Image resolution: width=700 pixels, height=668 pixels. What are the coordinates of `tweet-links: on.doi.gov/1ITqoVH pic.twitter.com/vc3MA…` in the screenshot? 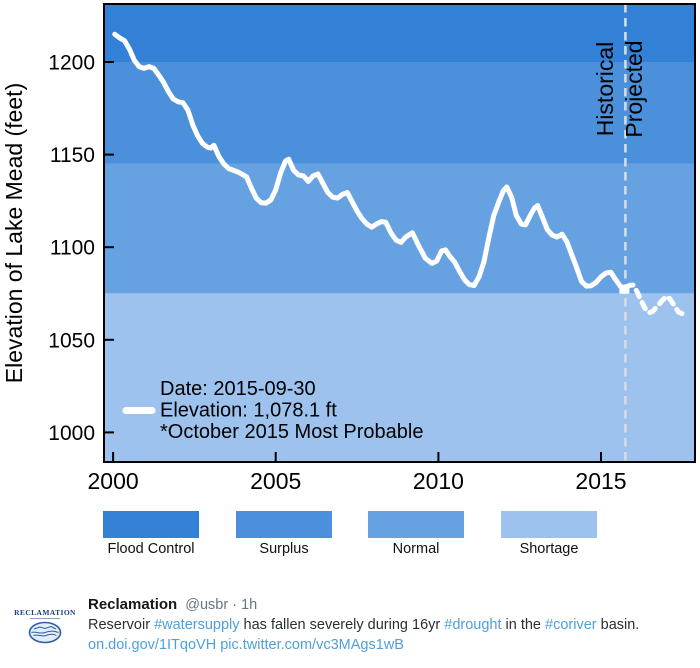 It's located at (389, 645).